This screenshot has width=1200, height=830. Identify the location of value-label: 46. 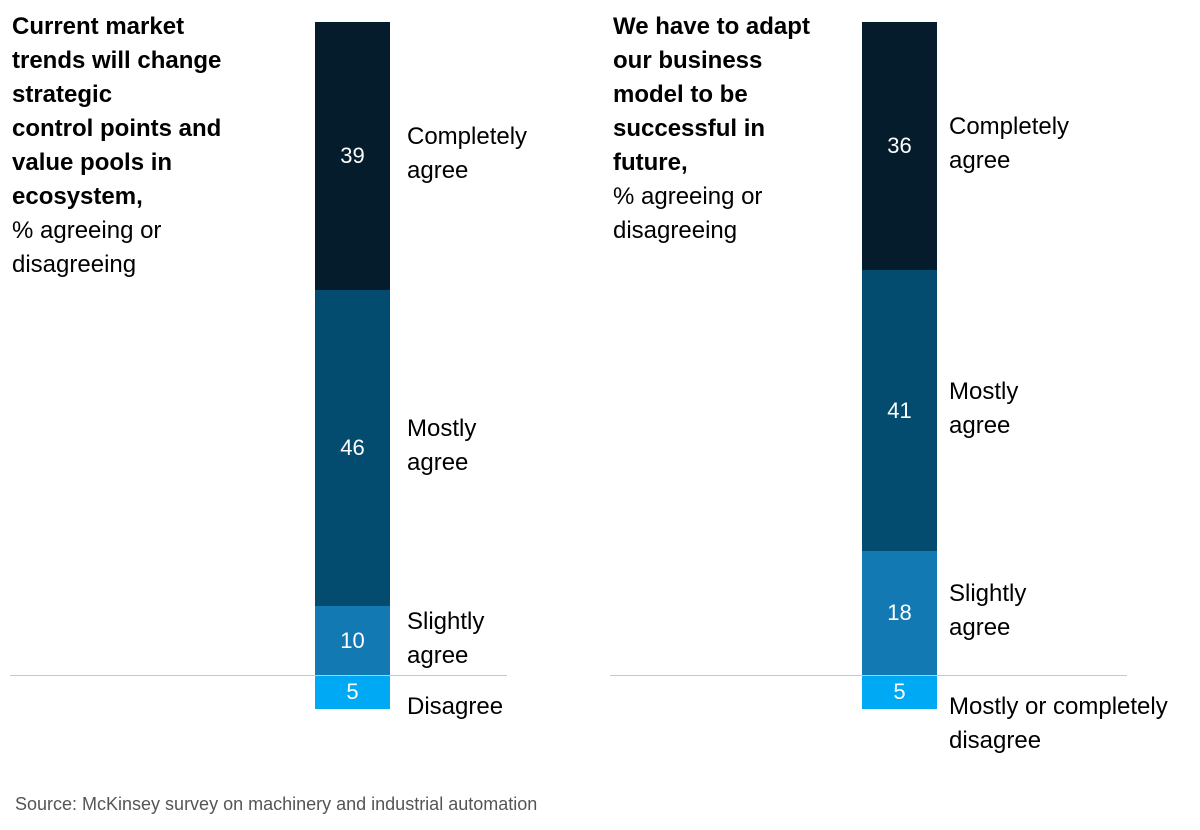
(352, 448).